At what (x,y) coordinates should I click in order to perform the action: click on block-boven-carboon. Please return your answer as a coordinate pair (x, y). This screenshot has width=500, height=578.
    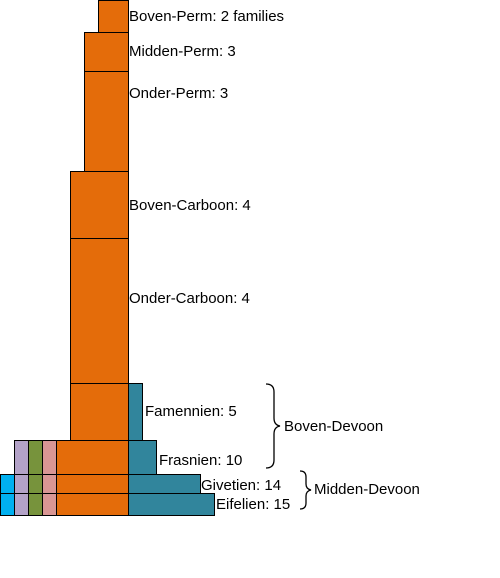
    Looking at the image, I should click on (99, 205).